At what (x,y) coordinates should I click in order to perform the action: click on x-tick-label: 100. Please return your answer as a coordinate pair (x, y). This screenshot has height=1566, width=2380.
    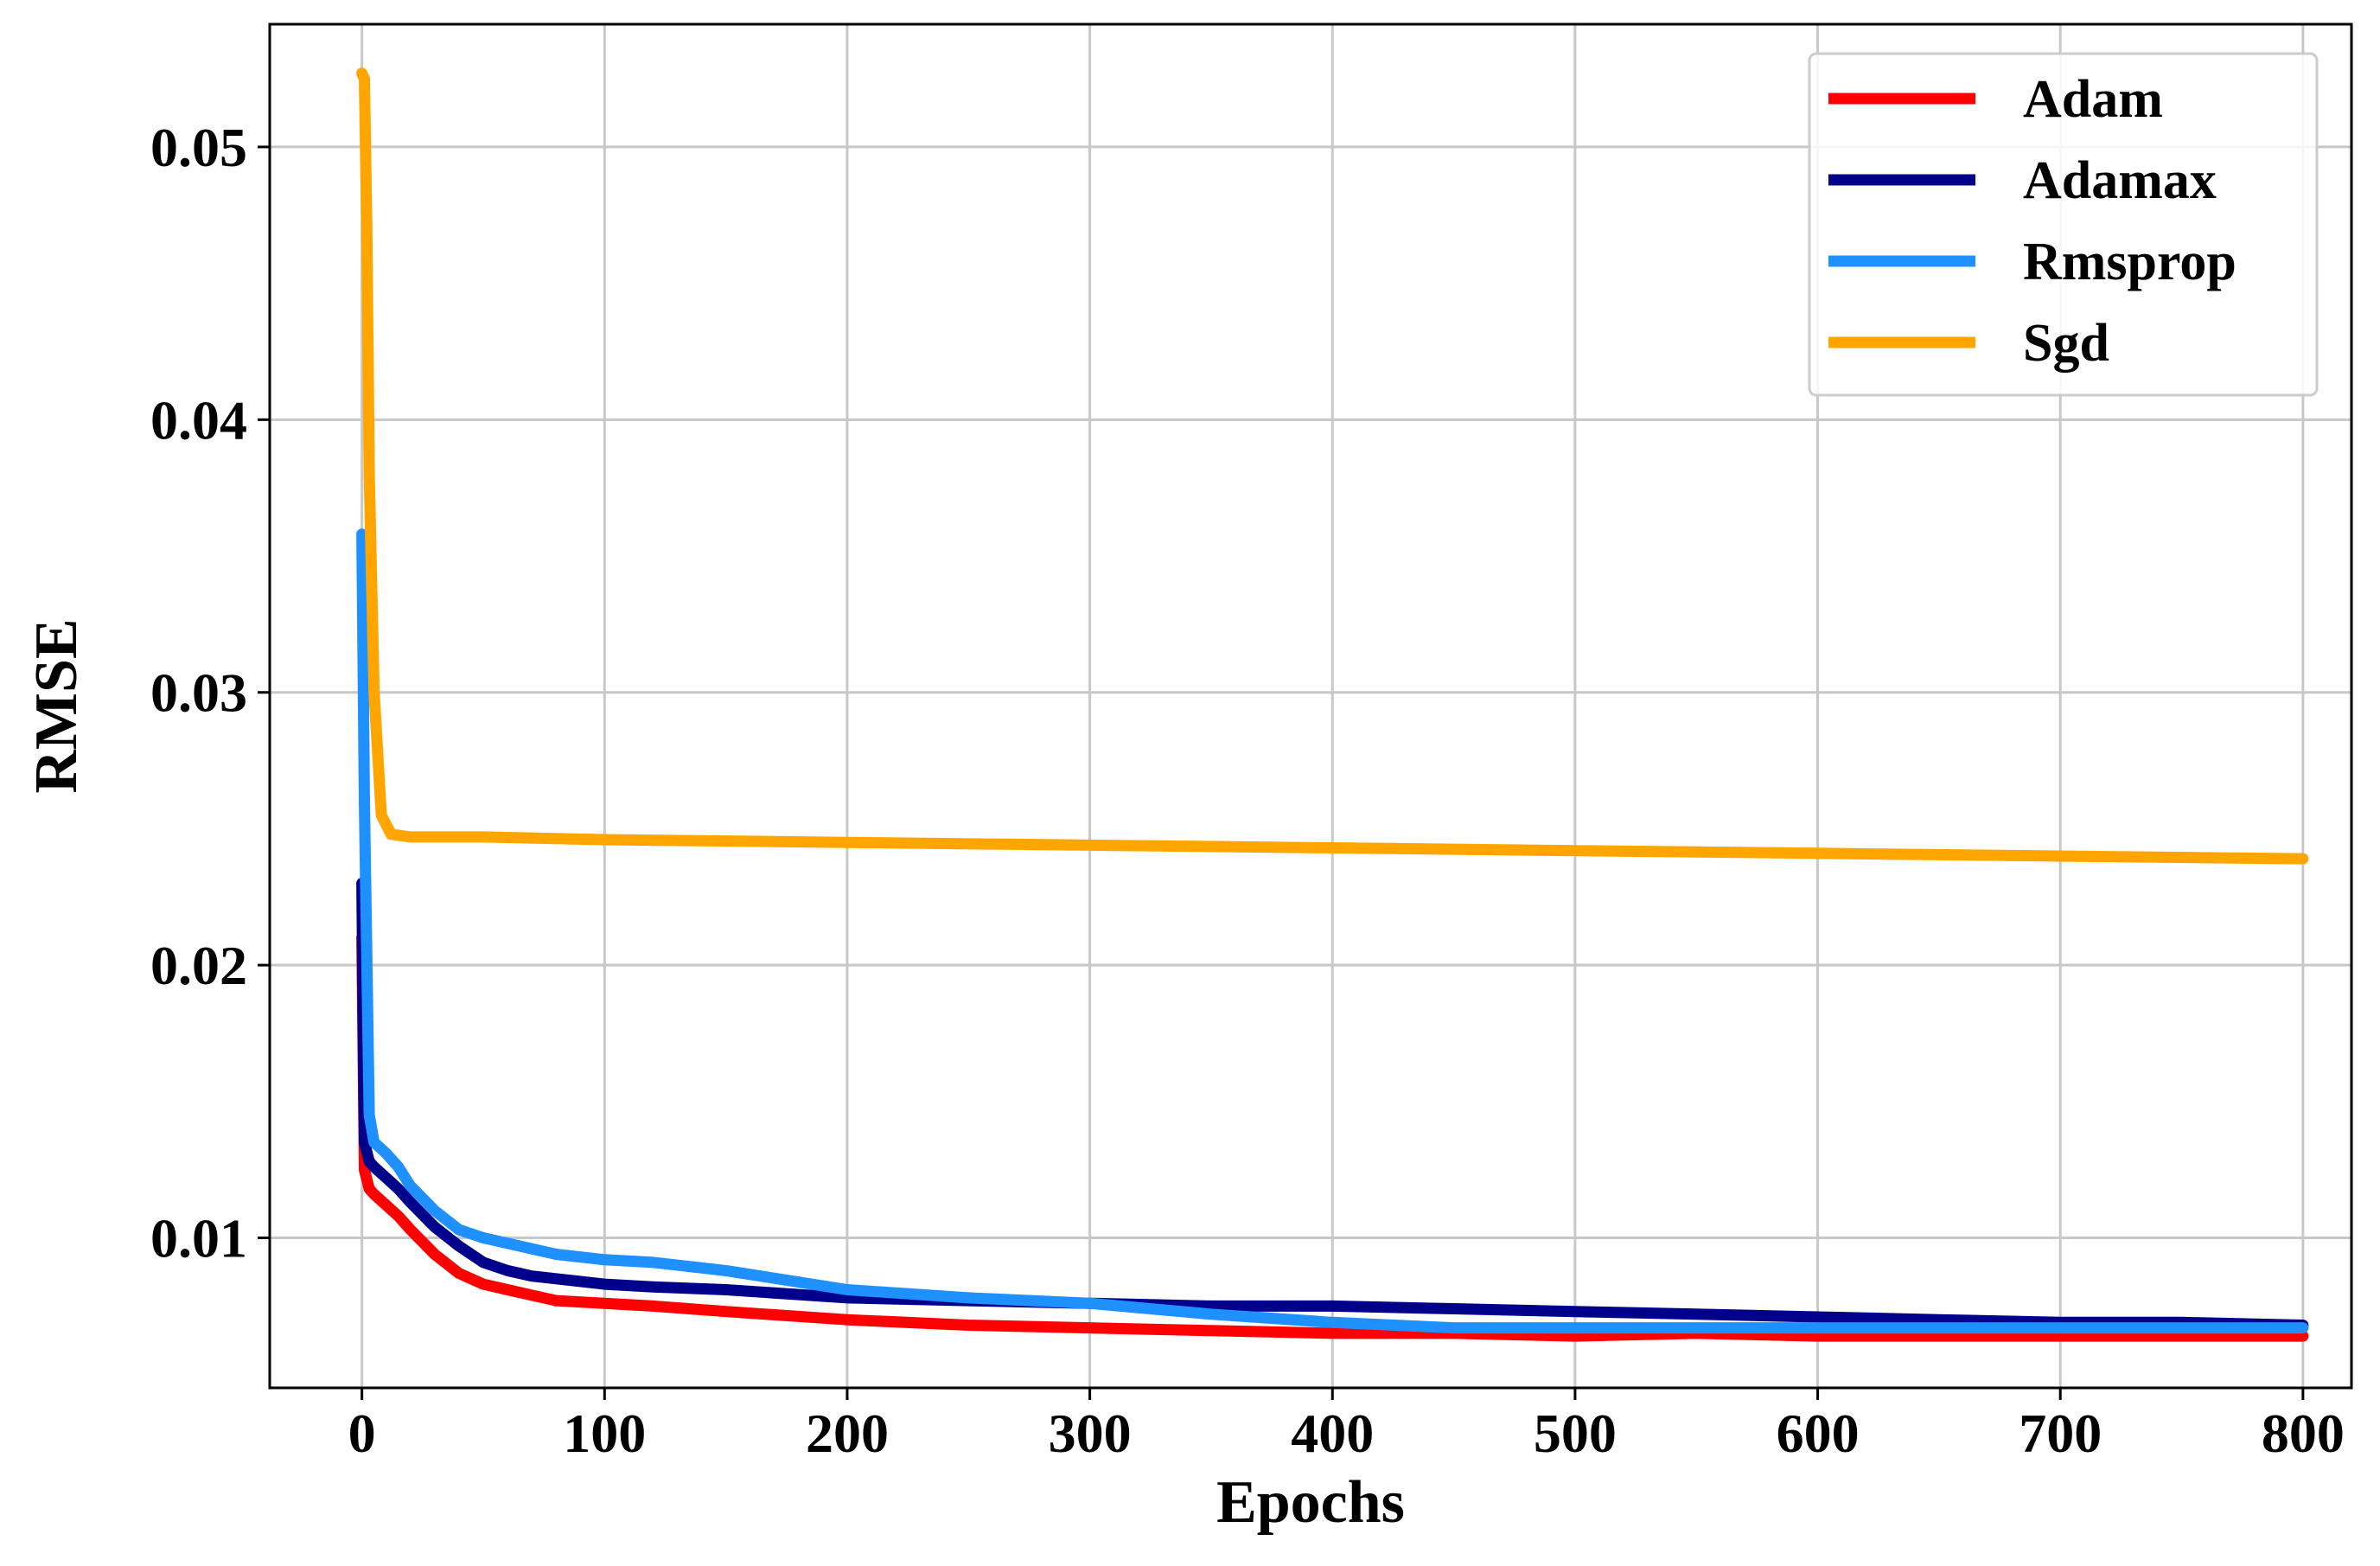
    Looking at the image, I should click on (604, 1433).